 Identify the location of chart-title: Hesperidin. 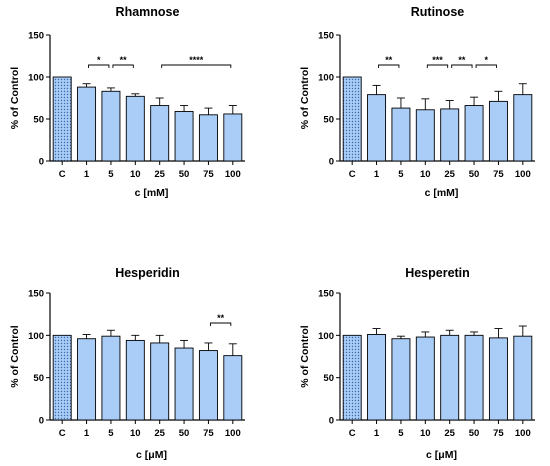
(147, 273).